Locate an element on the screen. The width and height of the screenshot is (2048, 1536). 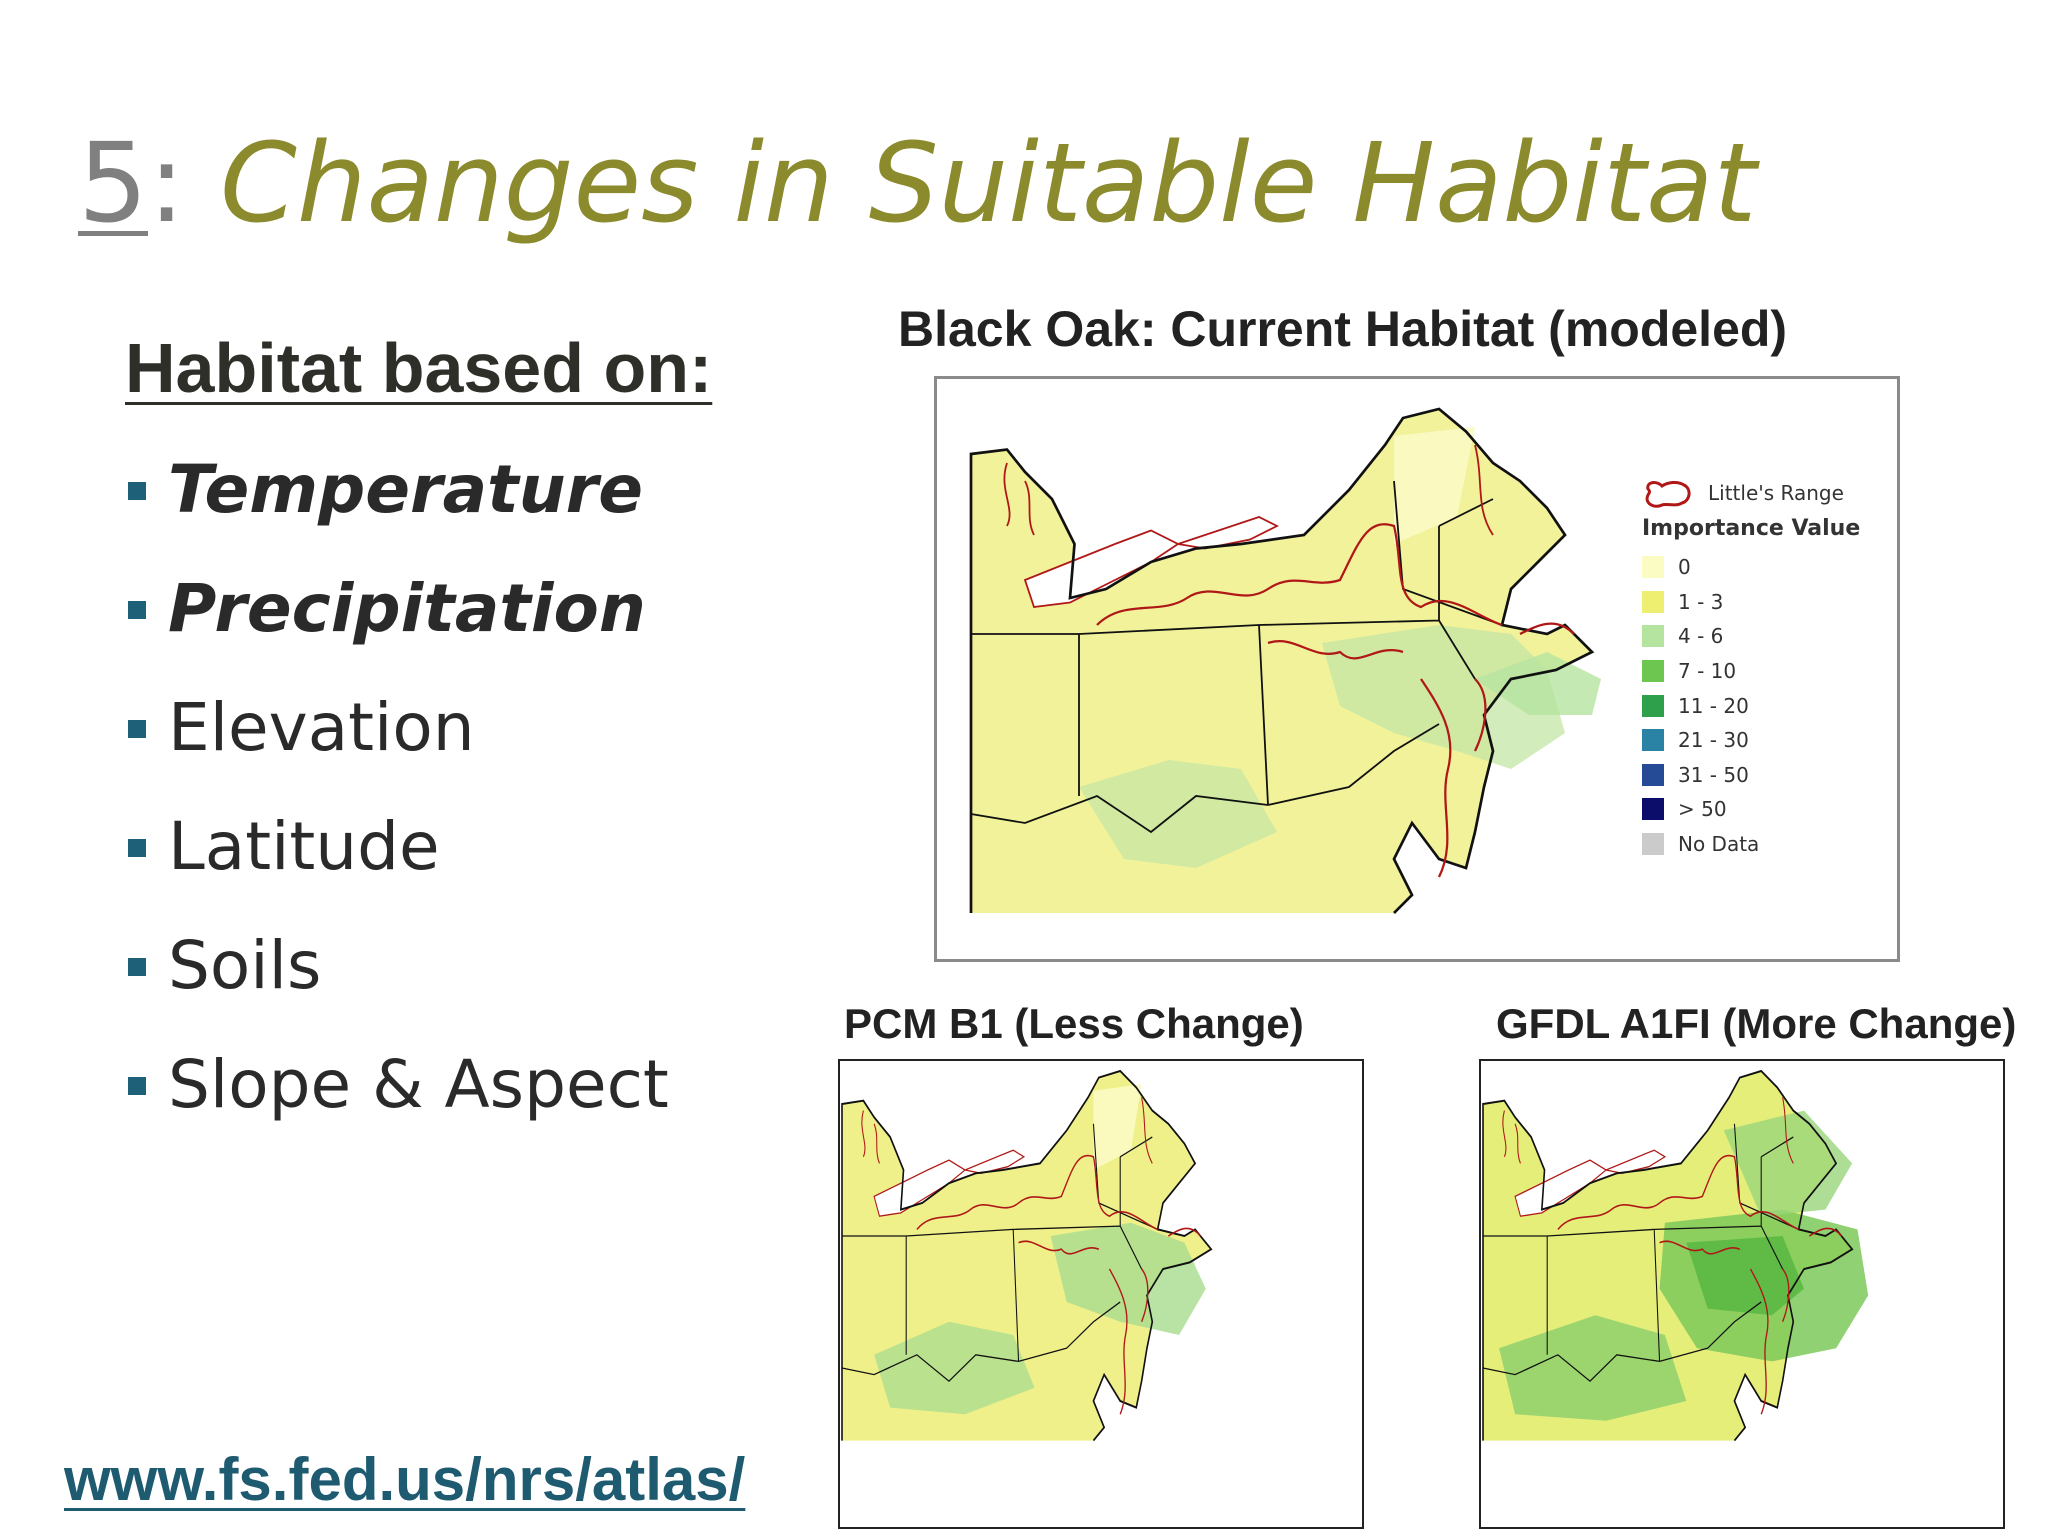
legend-item-label: 21 - 30 is located at coordinates (1713, 740).